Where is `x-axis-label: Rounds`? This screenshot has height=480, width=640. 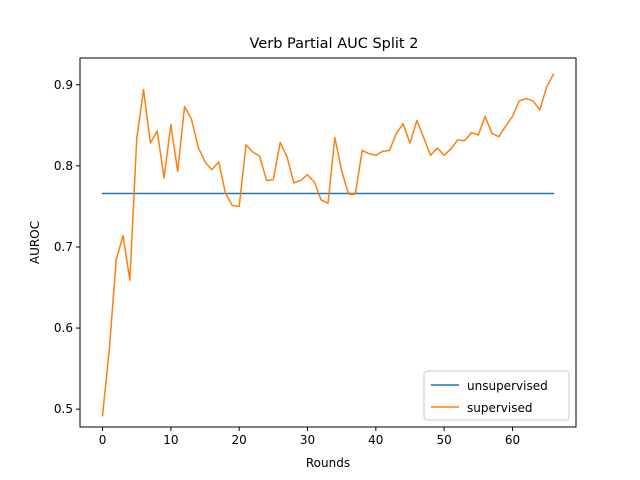 x-axis-label: Rounds is located at coordinates (328, 463).